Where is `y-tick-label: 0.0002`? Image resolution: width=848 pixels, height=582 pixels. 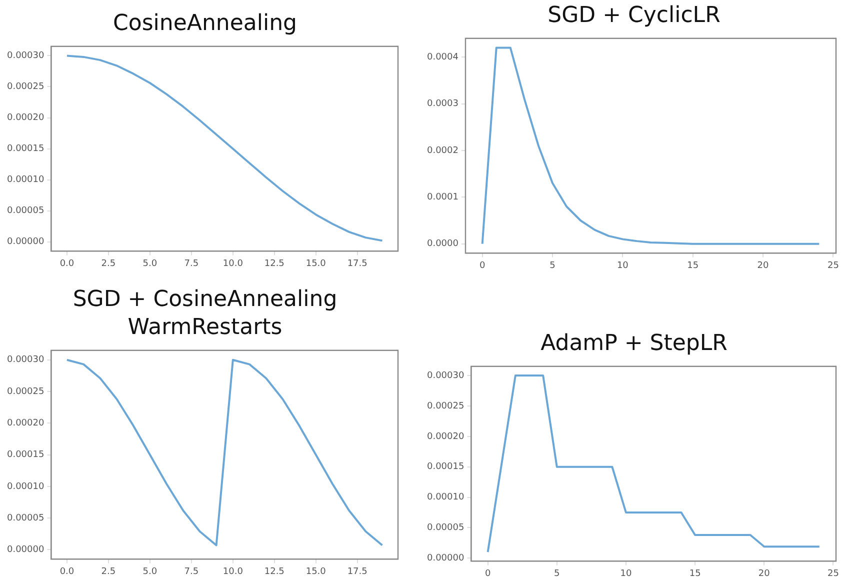 y-tick-label: 0.0002 is located at coordinates (442, 151).